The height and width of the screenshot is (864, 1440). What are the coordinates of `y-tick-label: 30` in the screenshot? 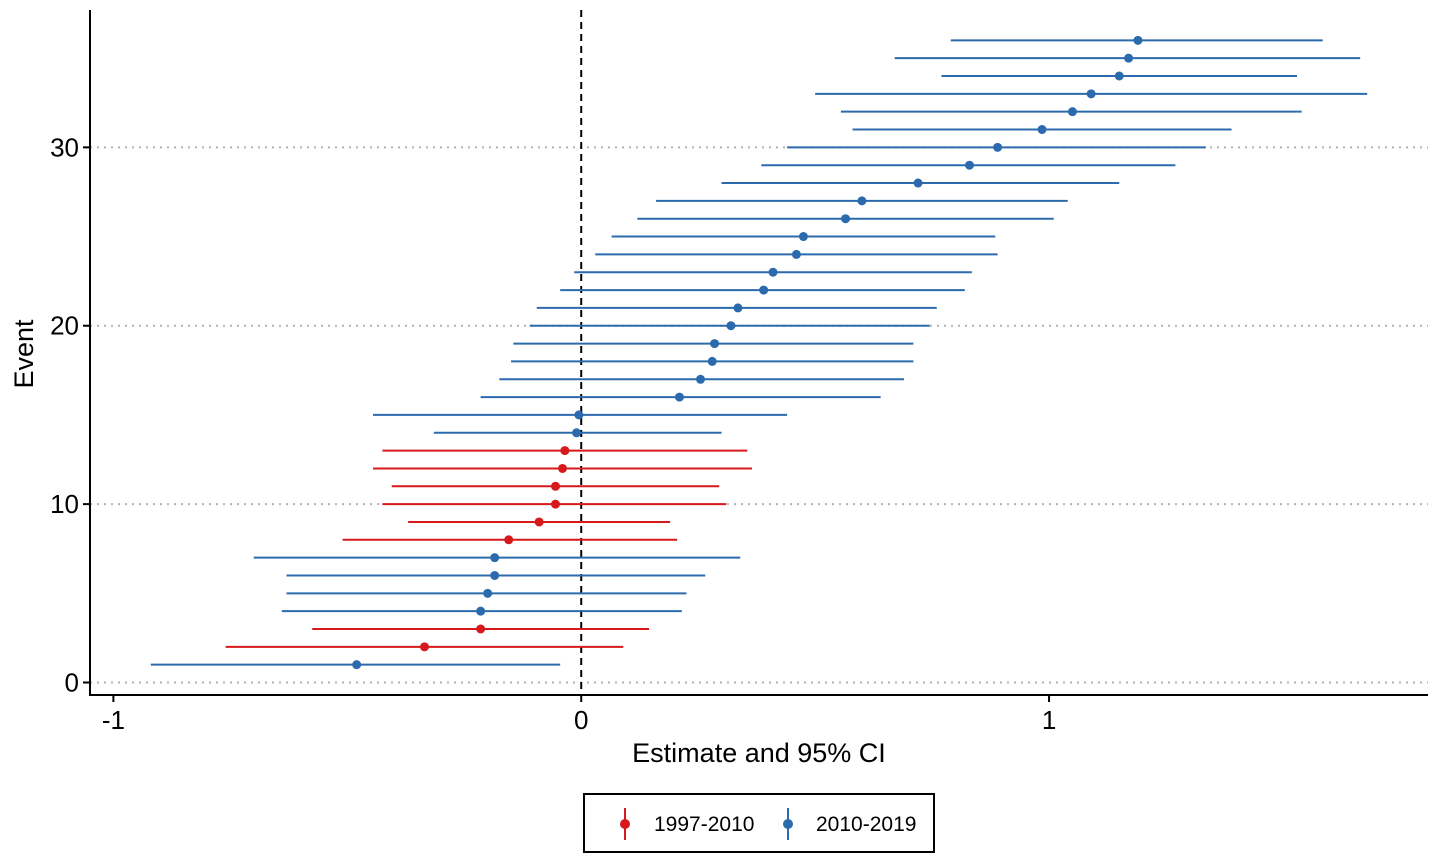 It's located at (64, 147).